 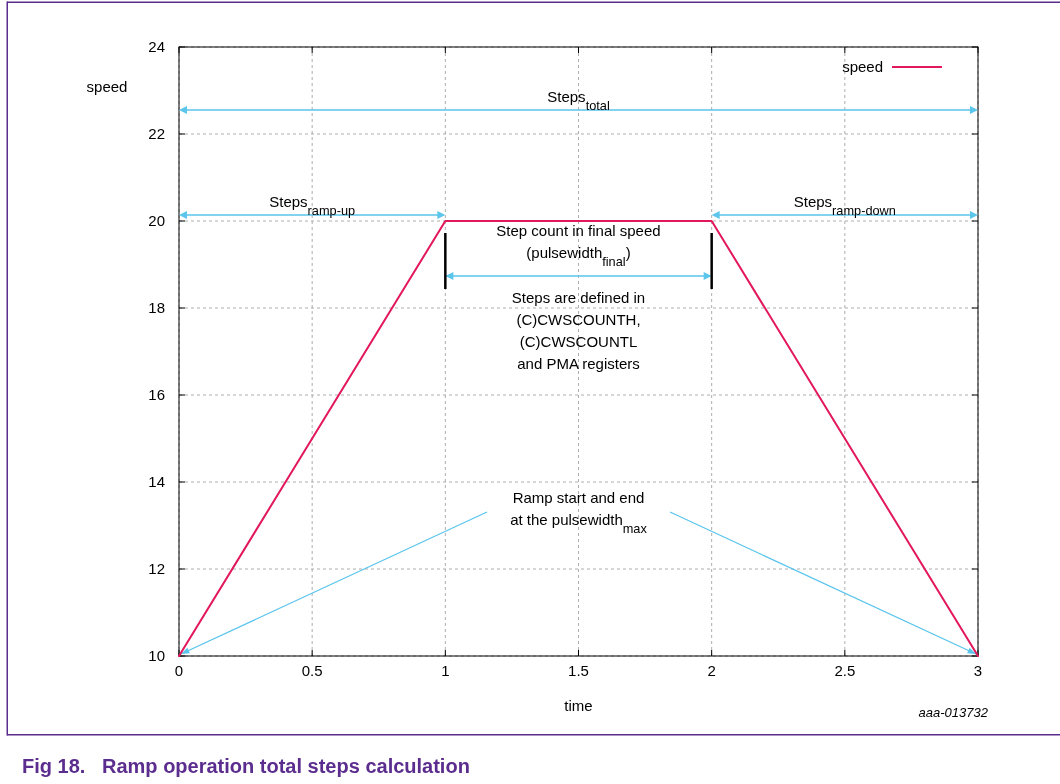 I want to click on text: Fig 18. Ramp operation total steps calculation, so click(x=246, y=766).